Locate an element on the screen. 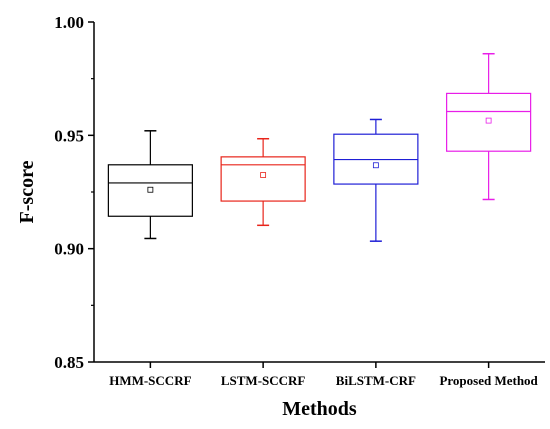 This screenshot has width=550, height=429. x-tick-label: LSTM-SCCRF is located at coordinates (263, 380).